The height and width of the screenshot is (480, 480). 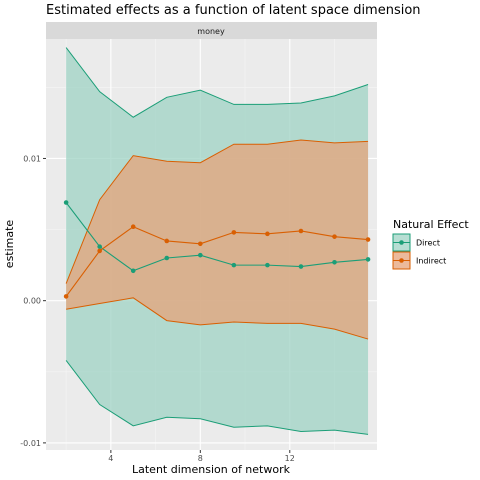 I want to click on legend-title: Natural Effect, so click(x=431, y=224).